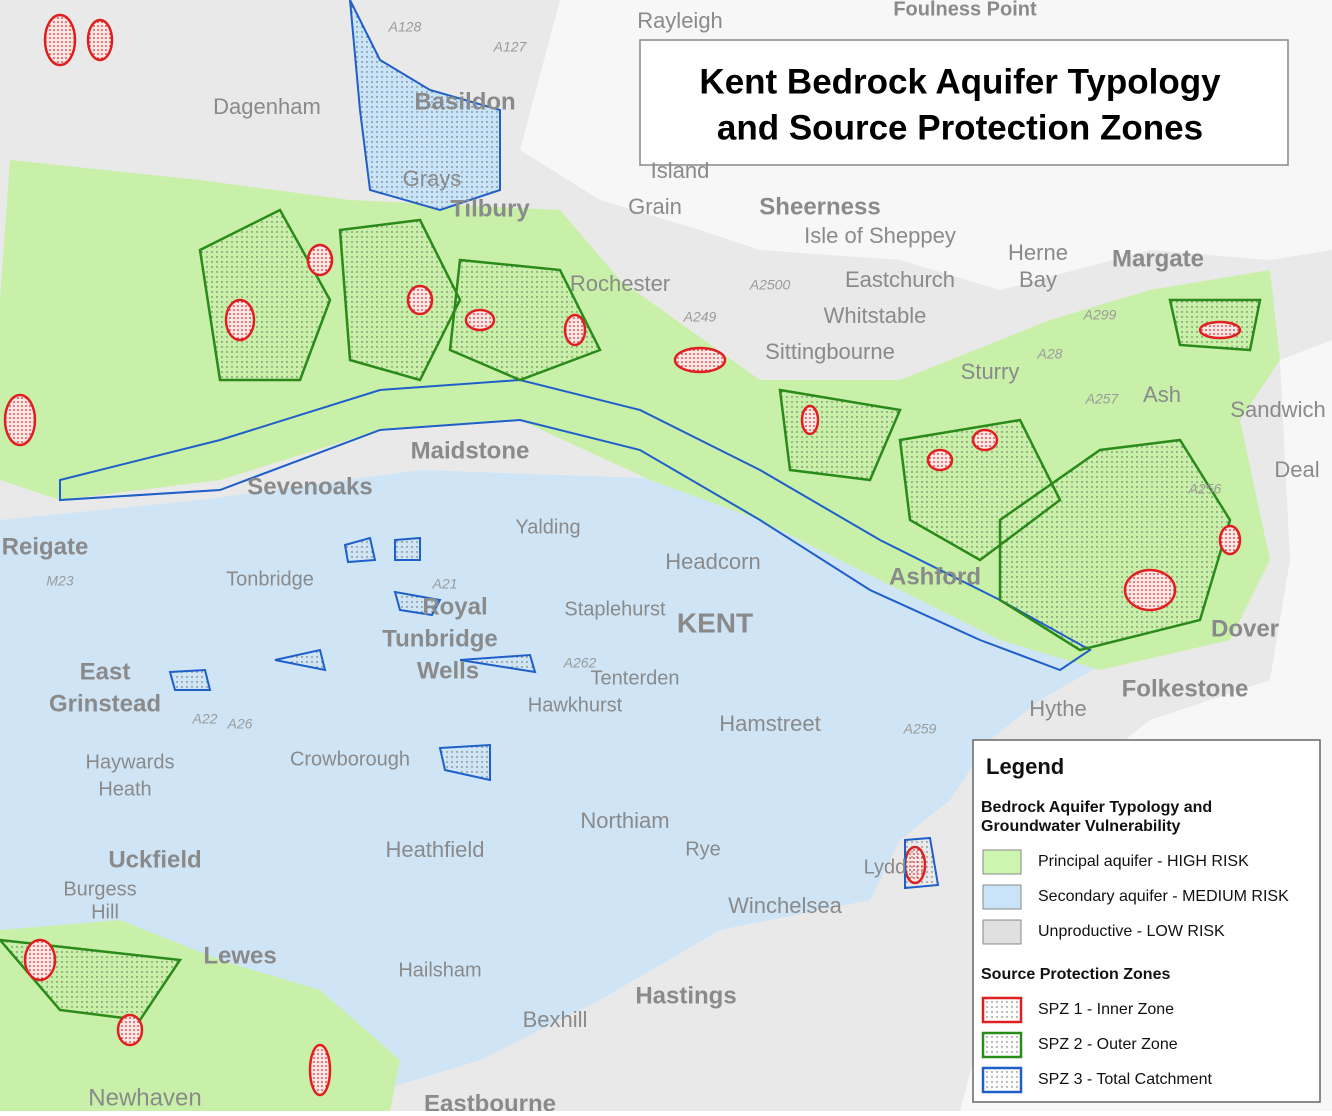 The height and width of the screenshot is (1116, 1332). I want to click on place-label: Folkestone, so click(1185, 688).